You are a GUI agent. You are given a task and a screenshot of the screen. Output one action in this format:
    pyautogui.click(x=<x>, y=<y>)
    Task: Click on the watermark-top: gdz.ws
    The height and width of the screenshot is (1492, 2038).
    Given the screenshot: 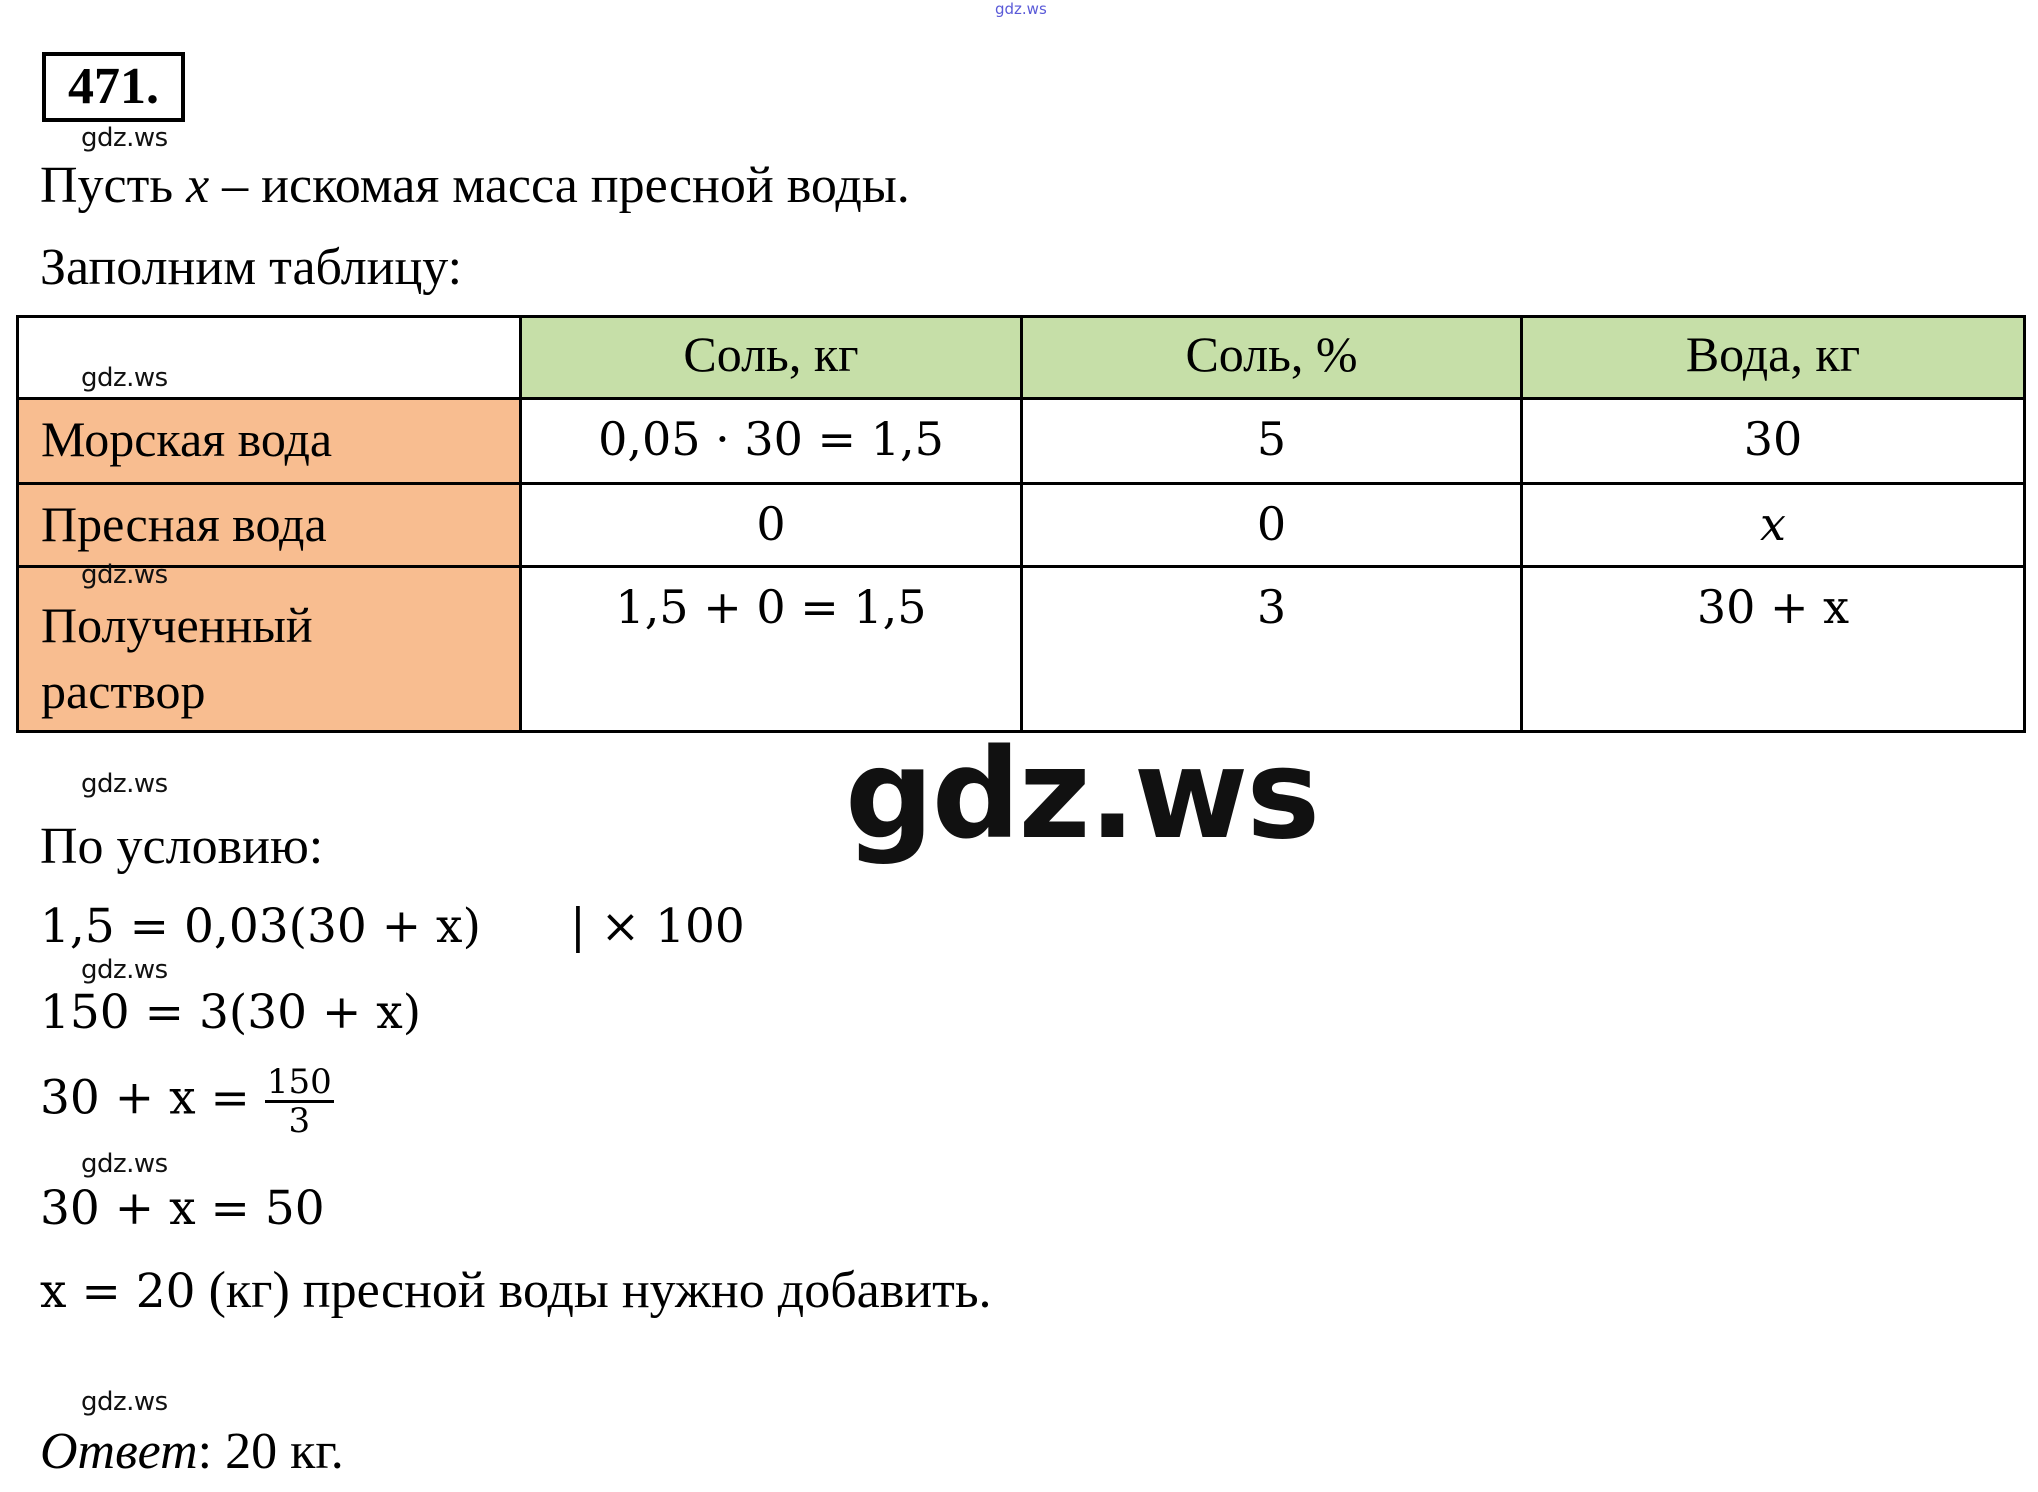 What is the action you would take?
    pyautogui.click(x=1021, y=9)
    